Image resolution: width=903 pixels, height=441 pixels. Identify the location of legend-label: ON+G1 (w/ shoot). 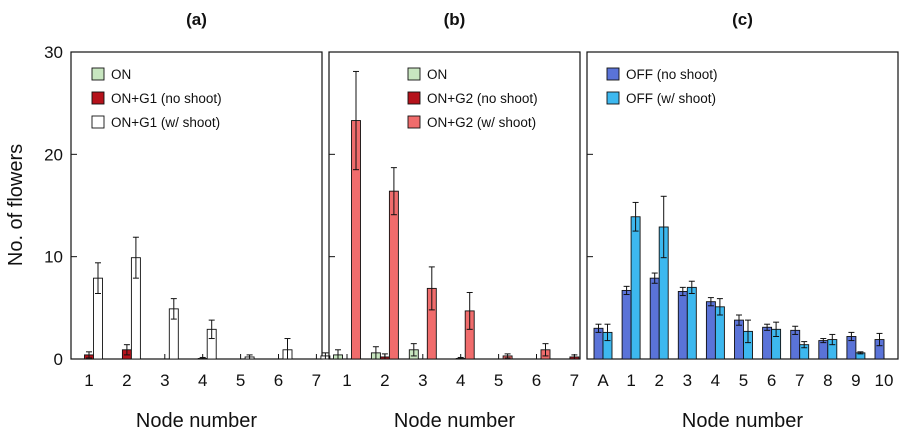
(165, 122).